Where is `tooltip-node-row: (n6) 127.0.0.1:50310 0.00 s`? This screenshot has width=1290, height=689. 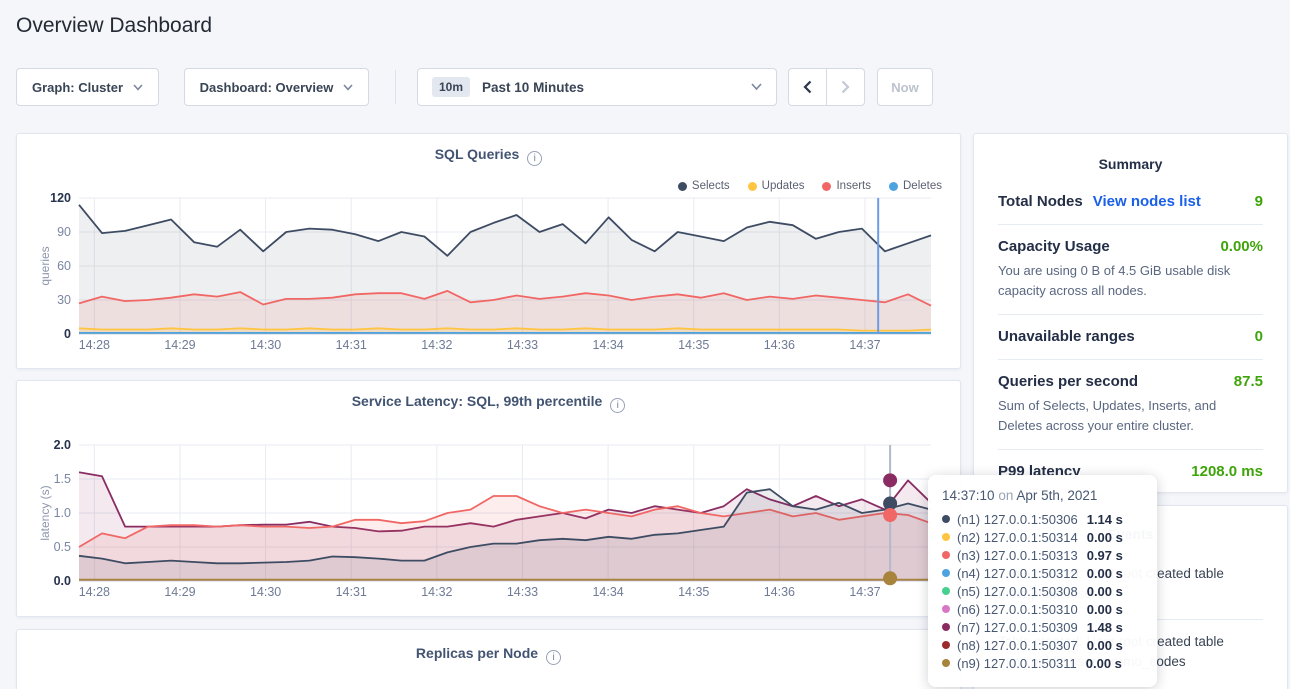 tooltip-node-row: (n6) 127.0.0.1:50310 0.00 s is located at coordinates (1042, 609).